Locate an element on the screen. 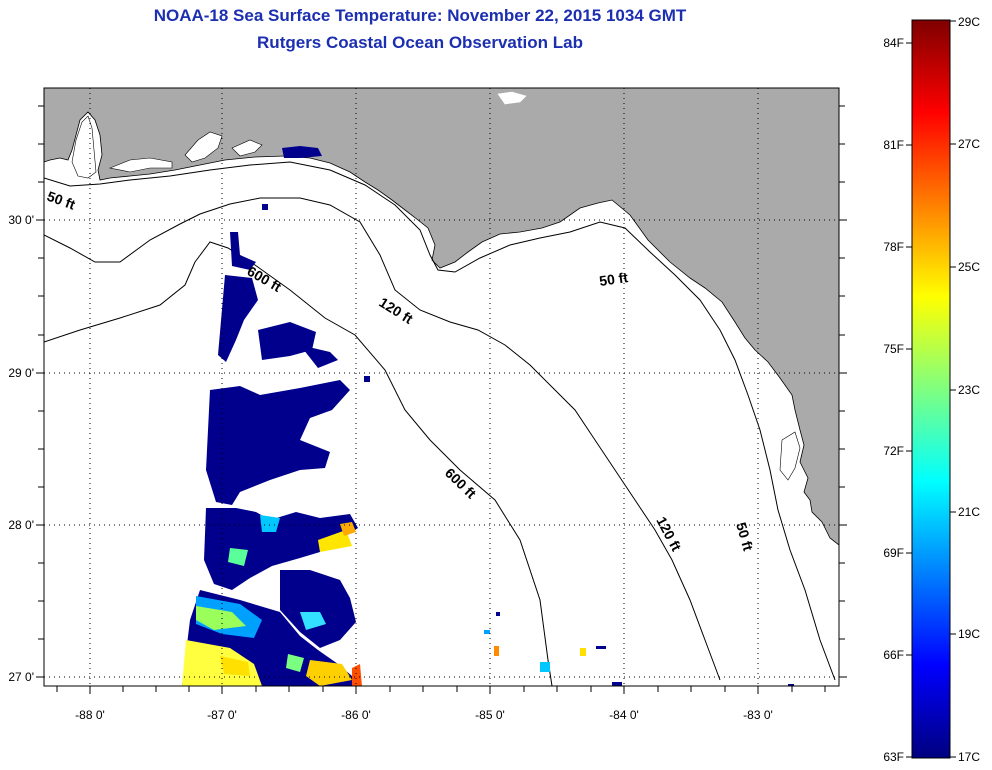 This screenshot has height=770, width=992. lon-label: -85 0' is located at coordinates (490, 715).